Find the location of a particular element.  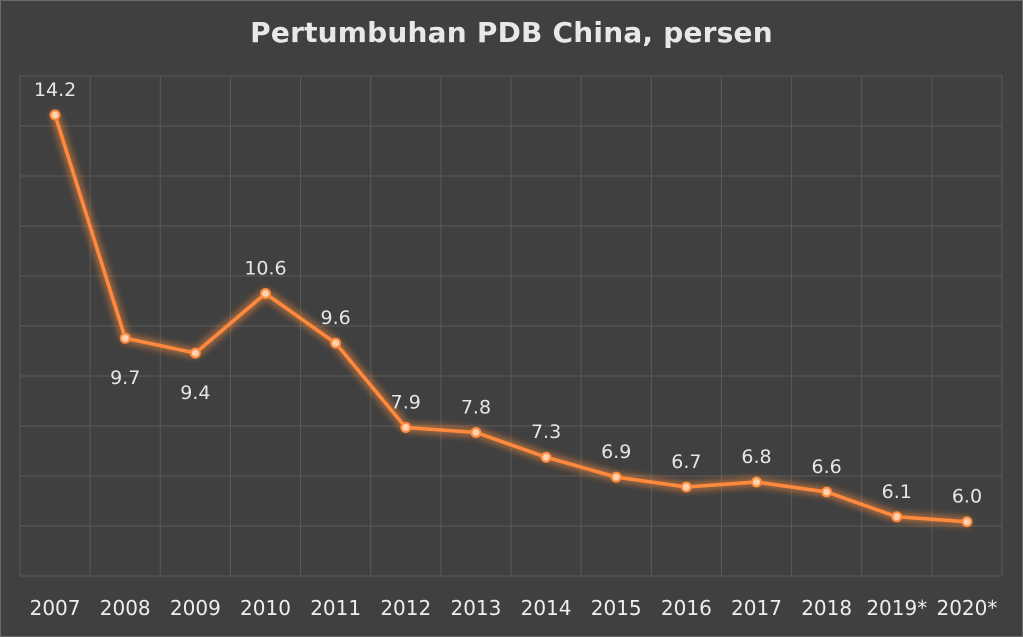

data-label: 7.8 is located at coordinates (476, 407).